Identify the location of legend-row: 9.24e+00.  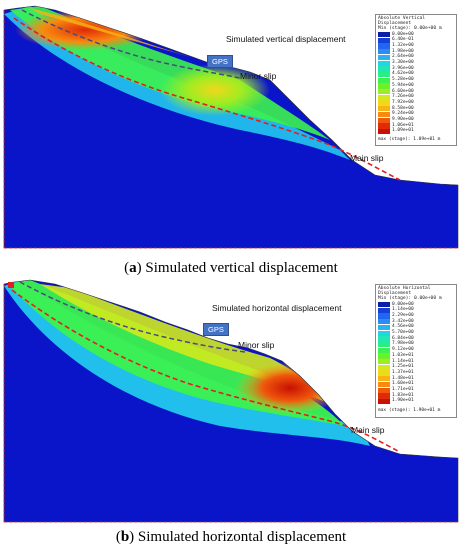
(418, 114).